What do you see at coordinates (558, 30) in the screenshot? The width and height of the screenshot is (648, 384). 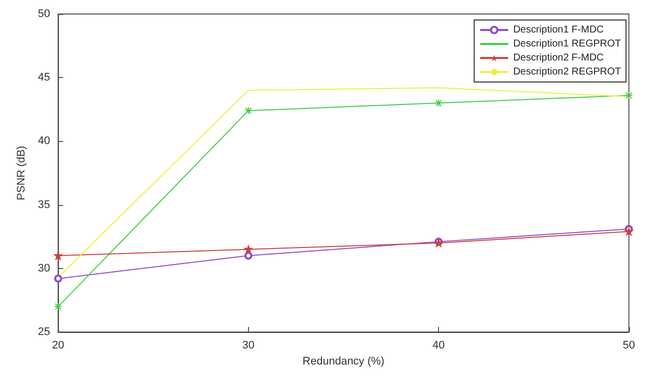 I see `legend-label: Description1 F-MDC` at bounding box center [558, 30].